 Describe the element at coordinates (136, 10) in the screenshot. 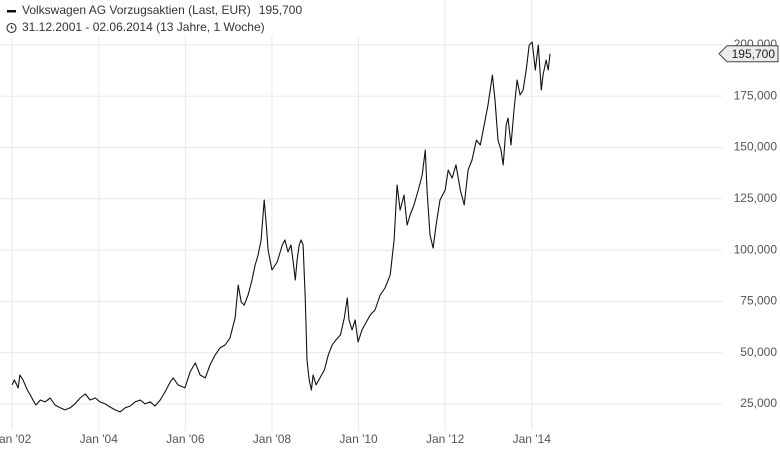

I see `series-name: Volkswagen AG Vorzugsaktien (Last, EUR)` at that location.